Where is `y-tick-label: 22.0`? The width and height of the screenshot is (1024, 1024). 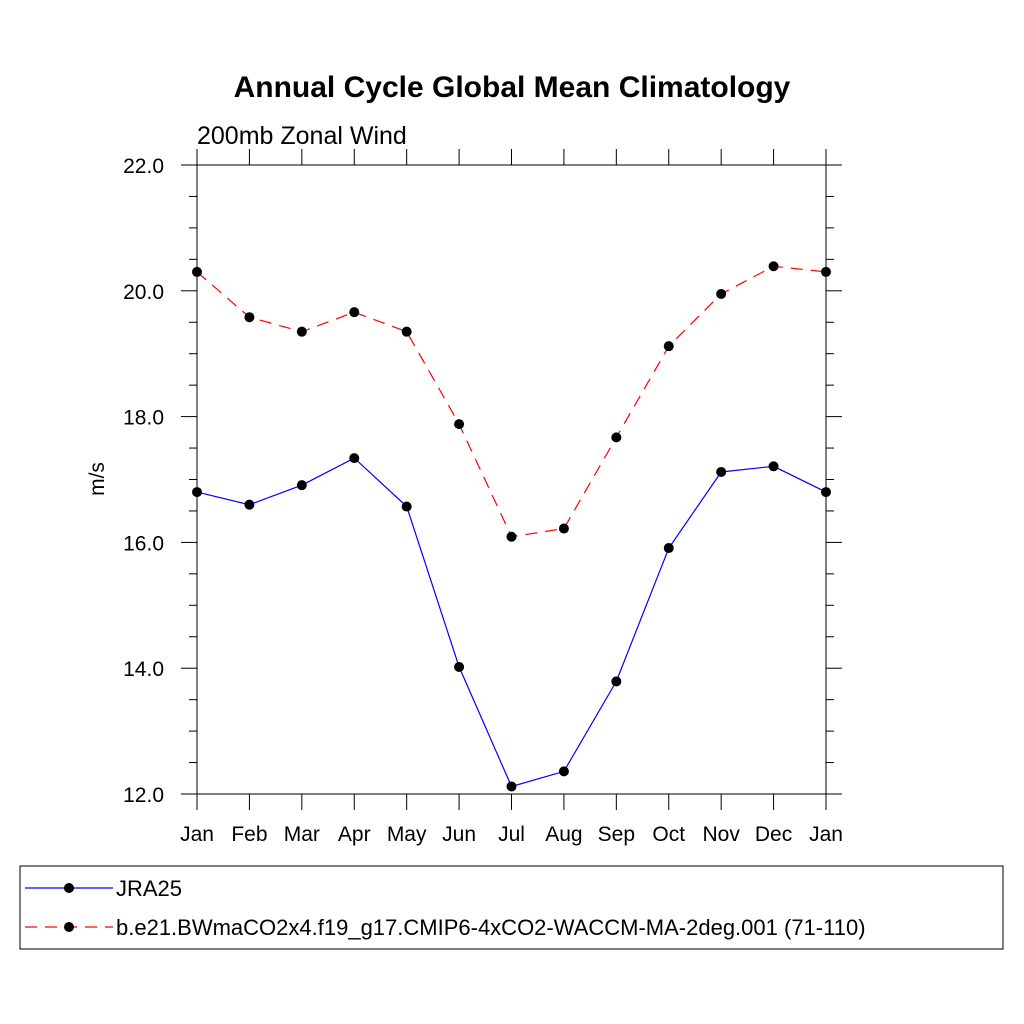
y-tick-label: 22.0 is located at coordinates (143, 166).